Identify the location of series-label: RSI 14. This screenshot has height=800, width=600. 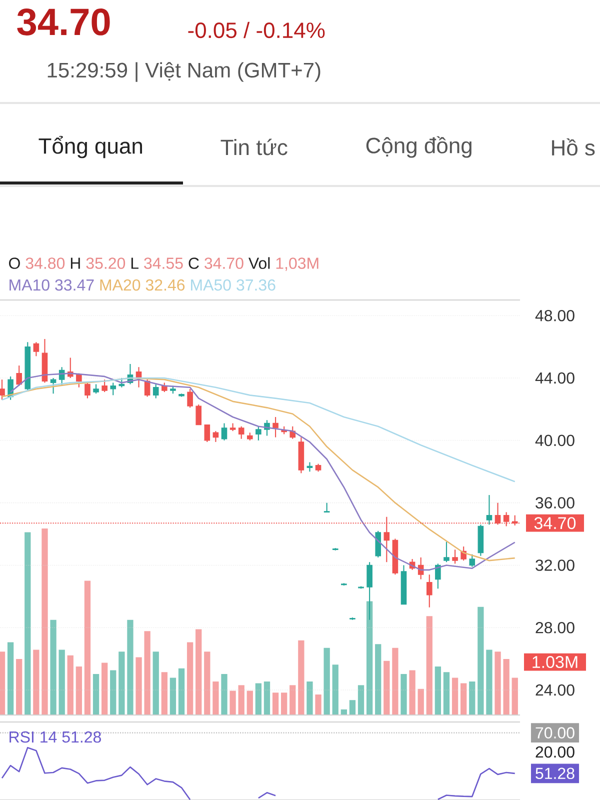
(33, 737).